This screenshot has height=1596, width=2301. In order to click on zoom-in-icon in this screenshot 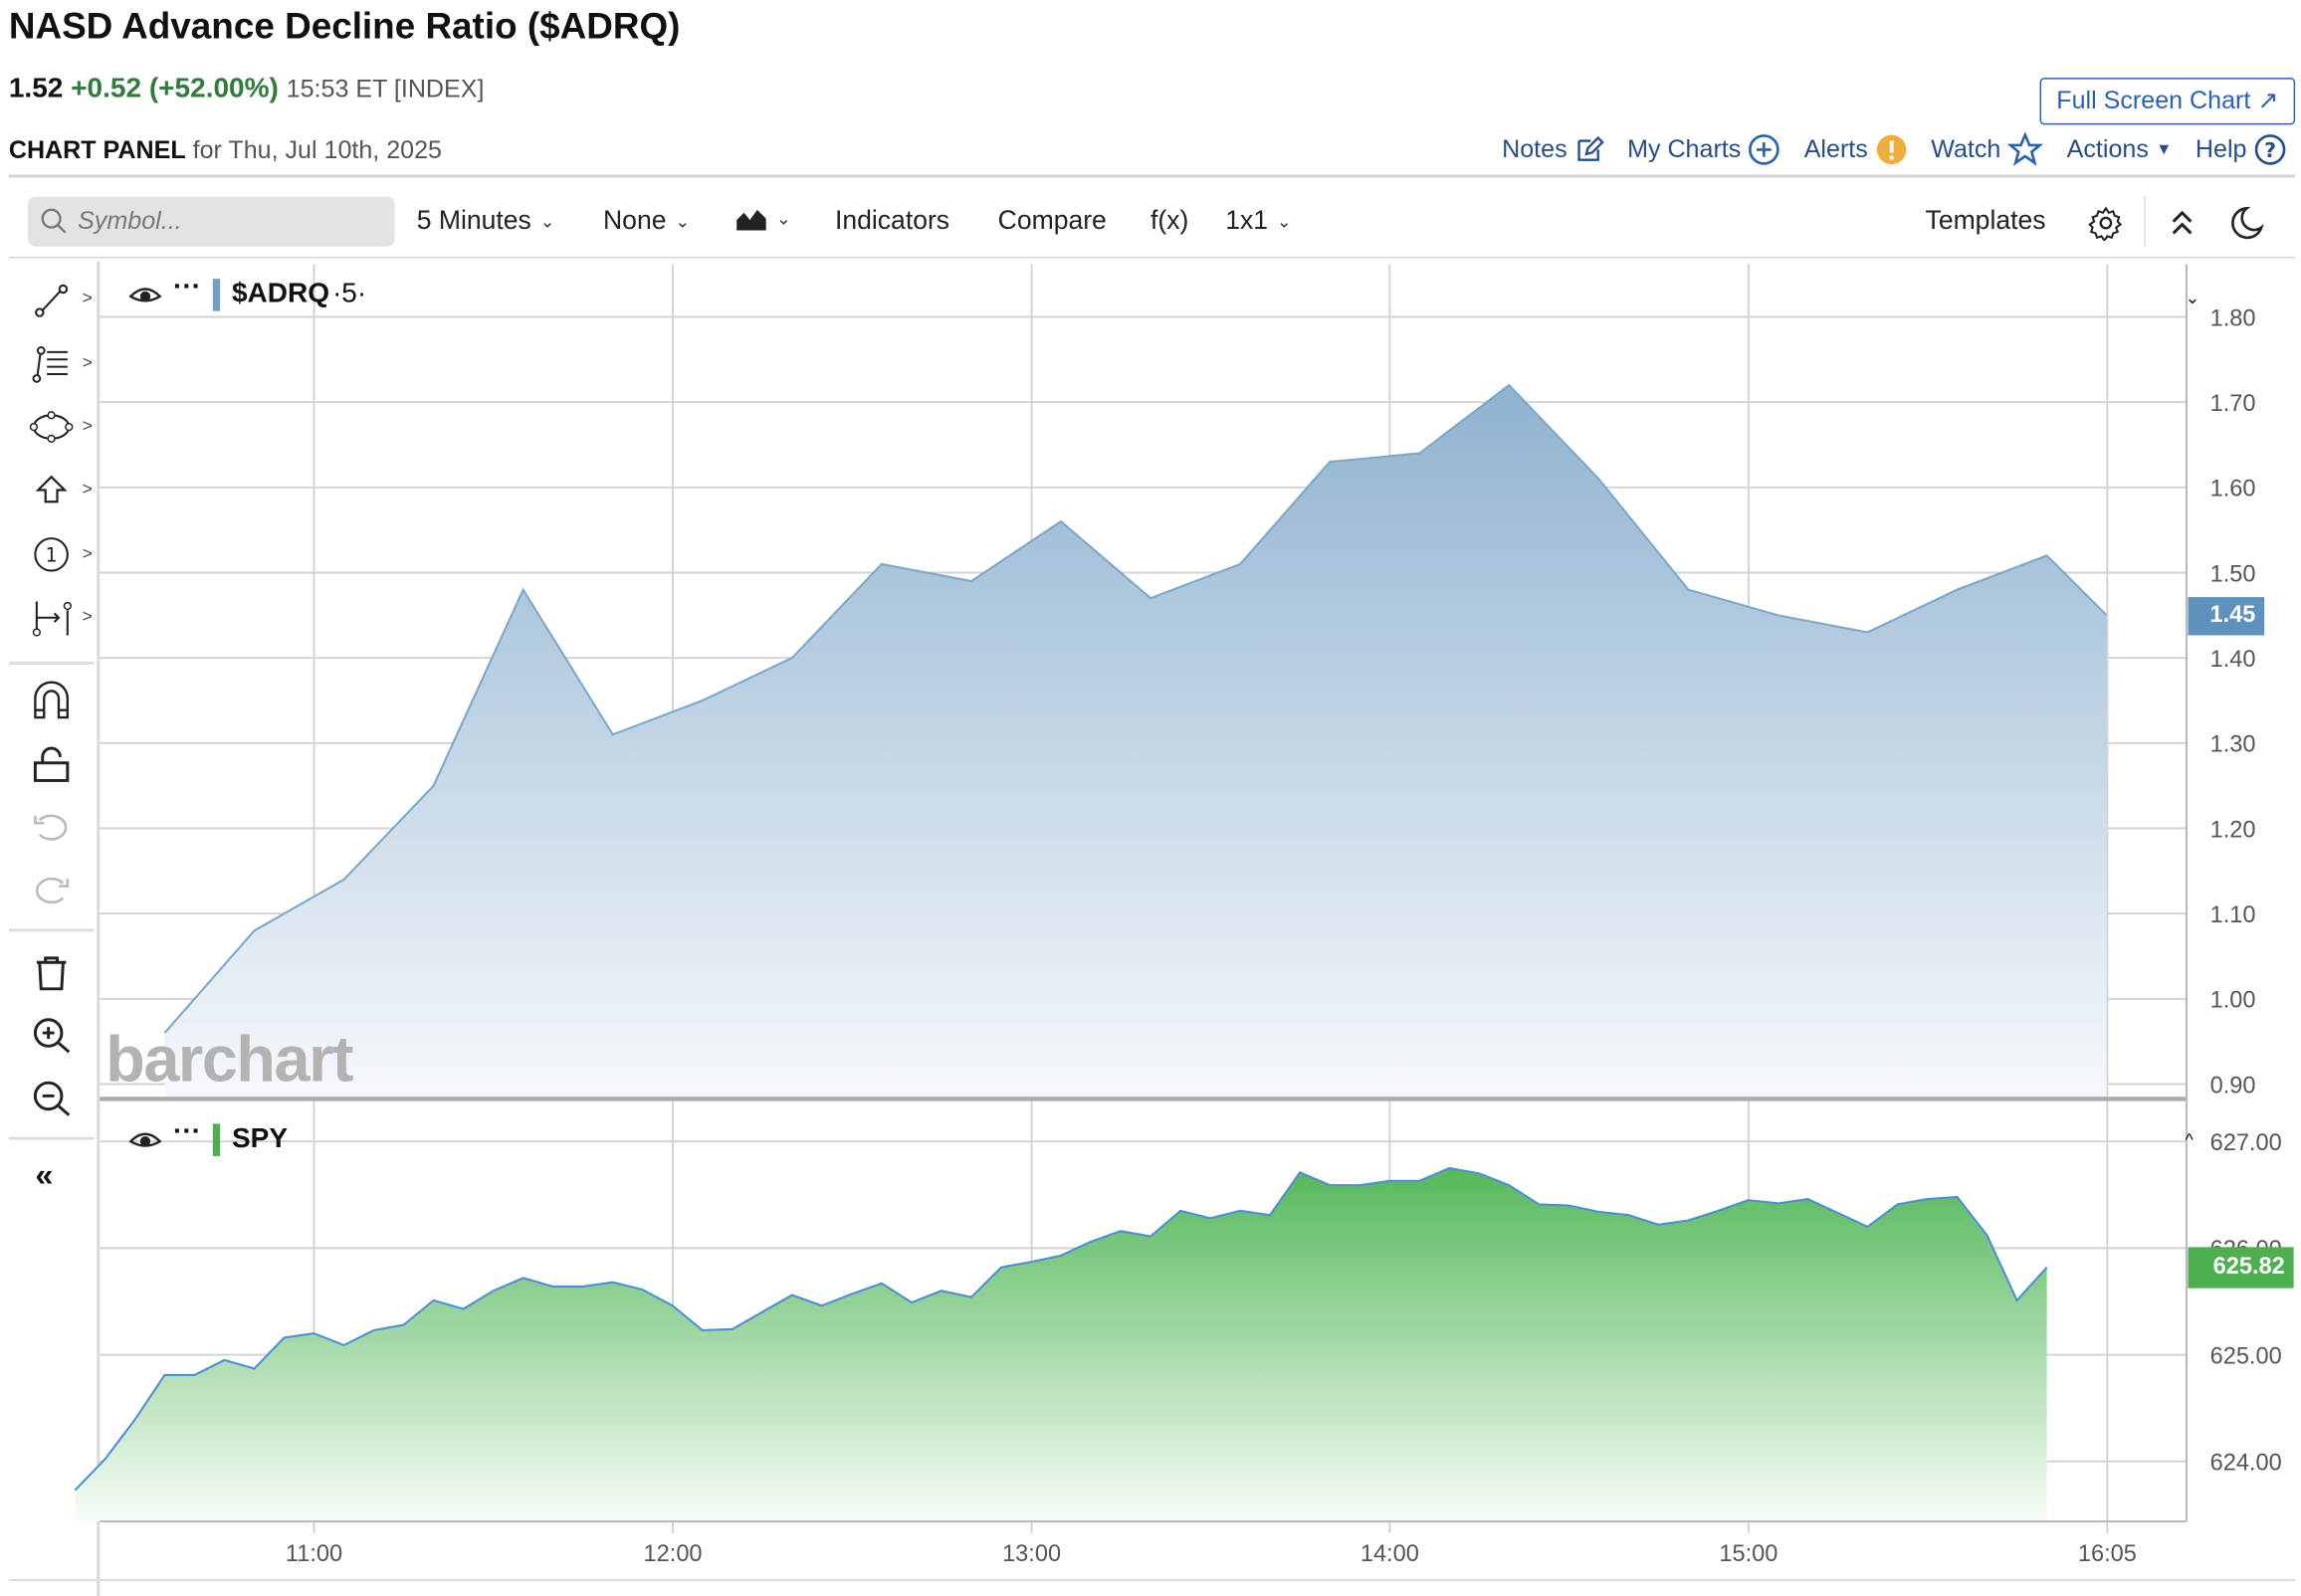, I will do `click(51, 1036)`.